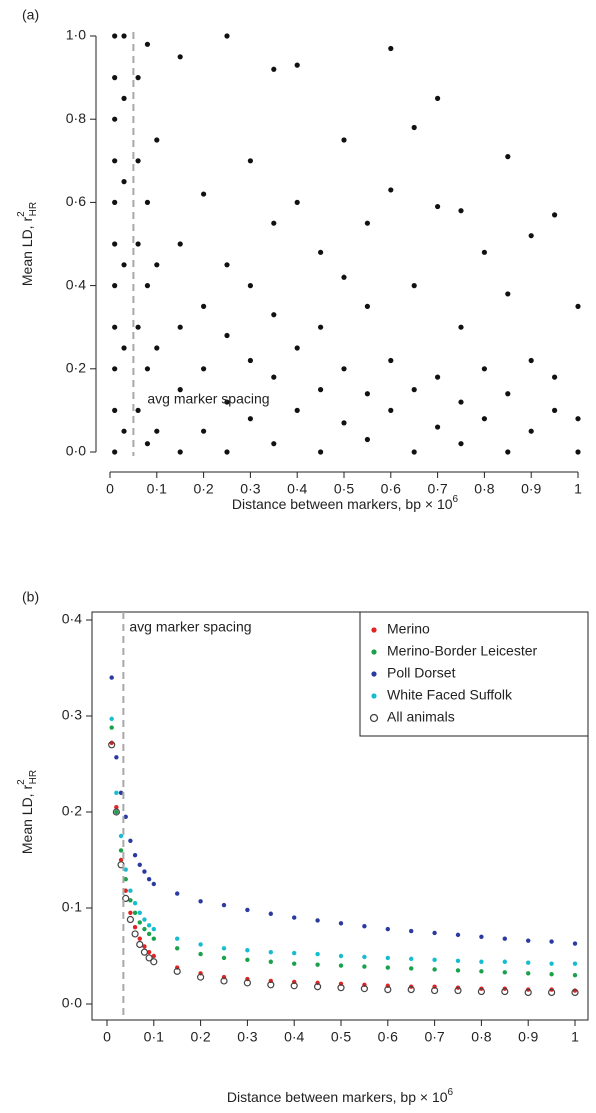  Describe the element at coordinates (33, 777) in the screenshot. I see `y-axis-title-sub: HR` at that location.